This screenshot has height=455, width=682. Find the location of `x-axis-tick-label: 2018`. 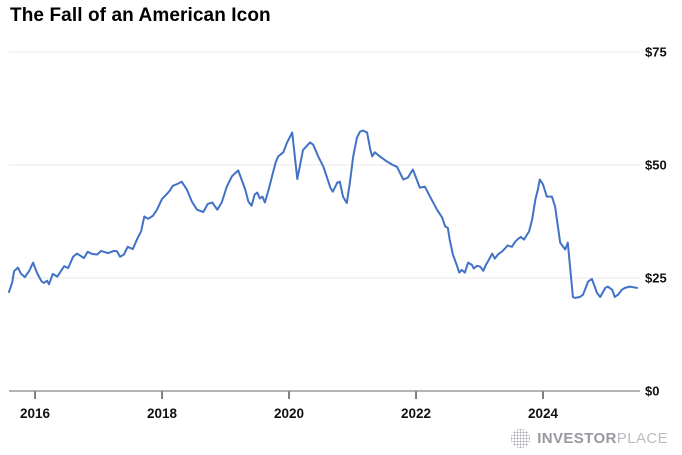

x-axis-tick-label: 2018 is located at coordinates (162, 413).